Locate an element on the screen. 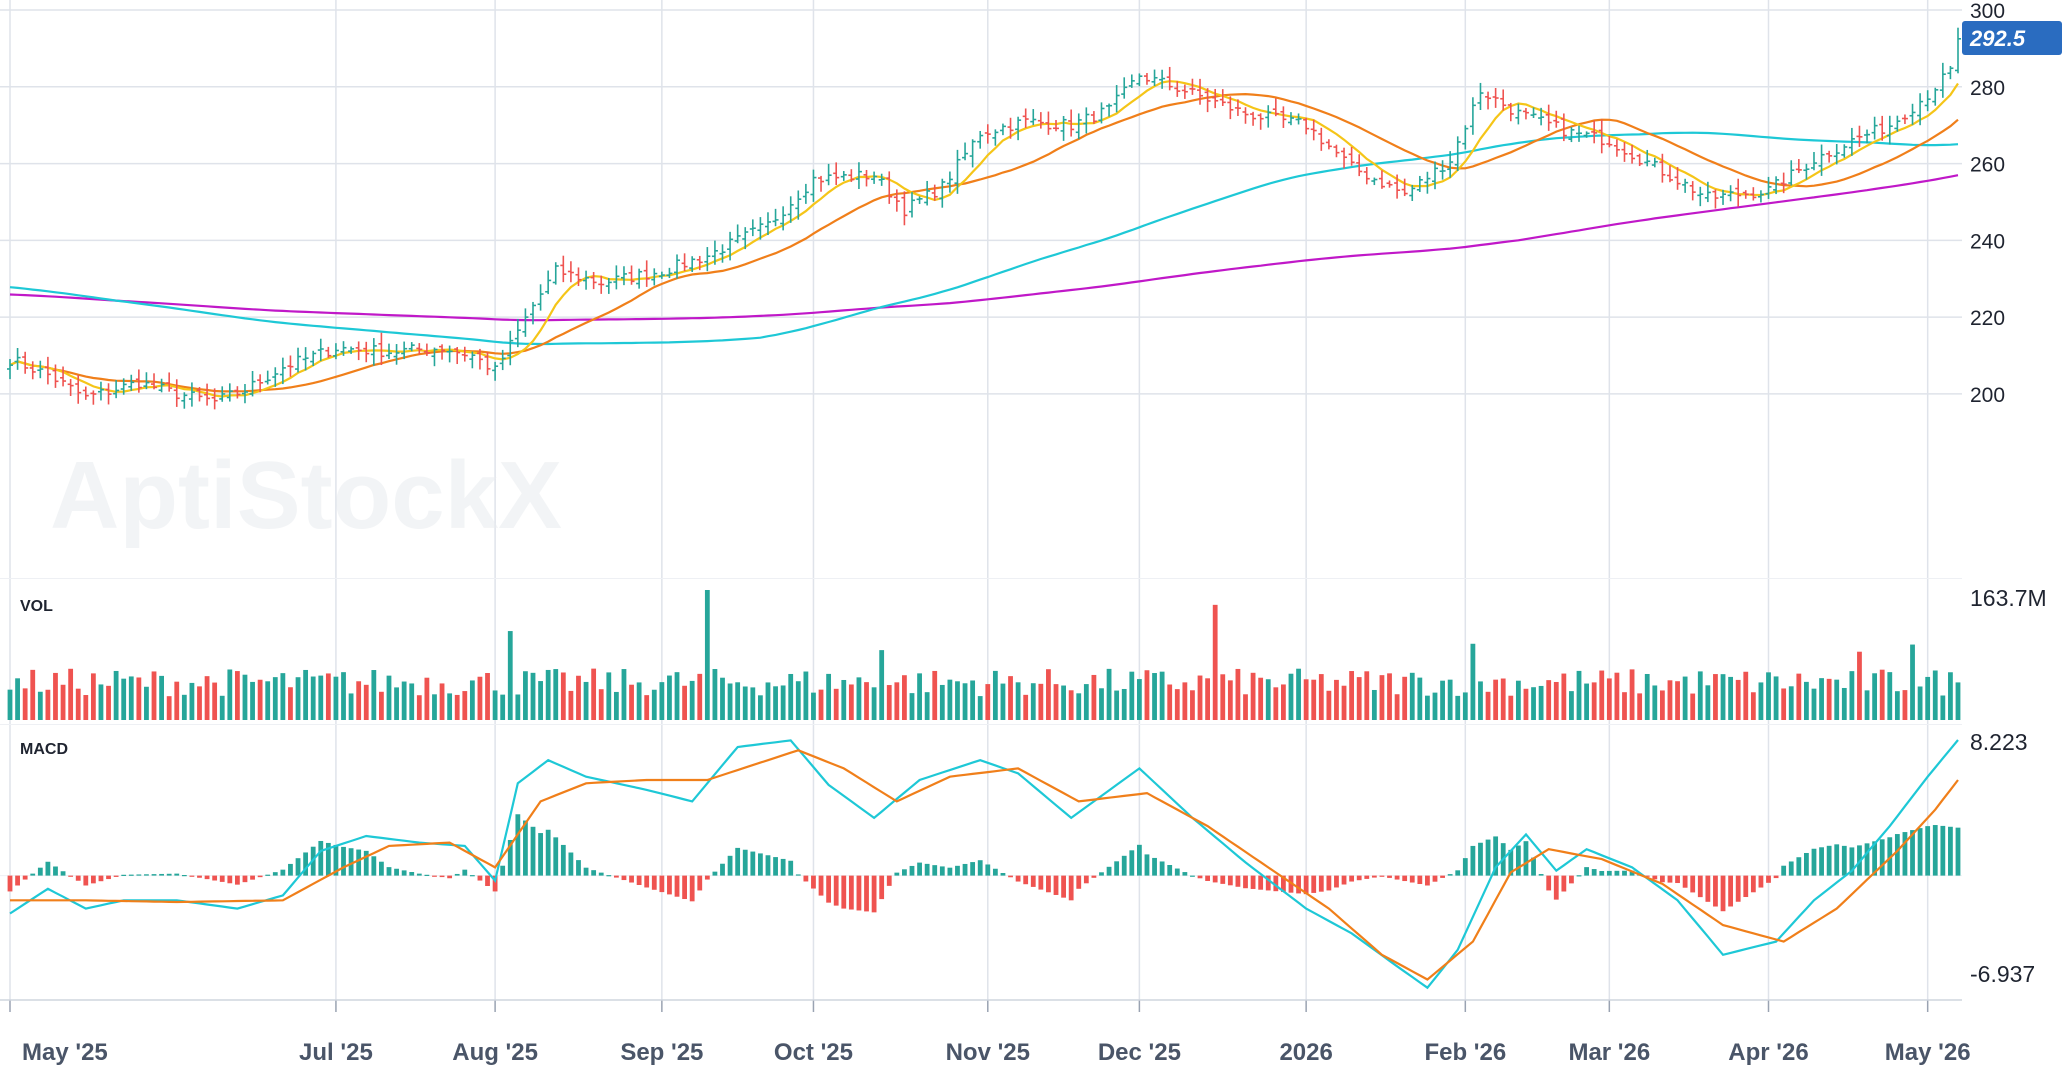  month-label: Mar '26 is located at coordinates (1609, 1052).